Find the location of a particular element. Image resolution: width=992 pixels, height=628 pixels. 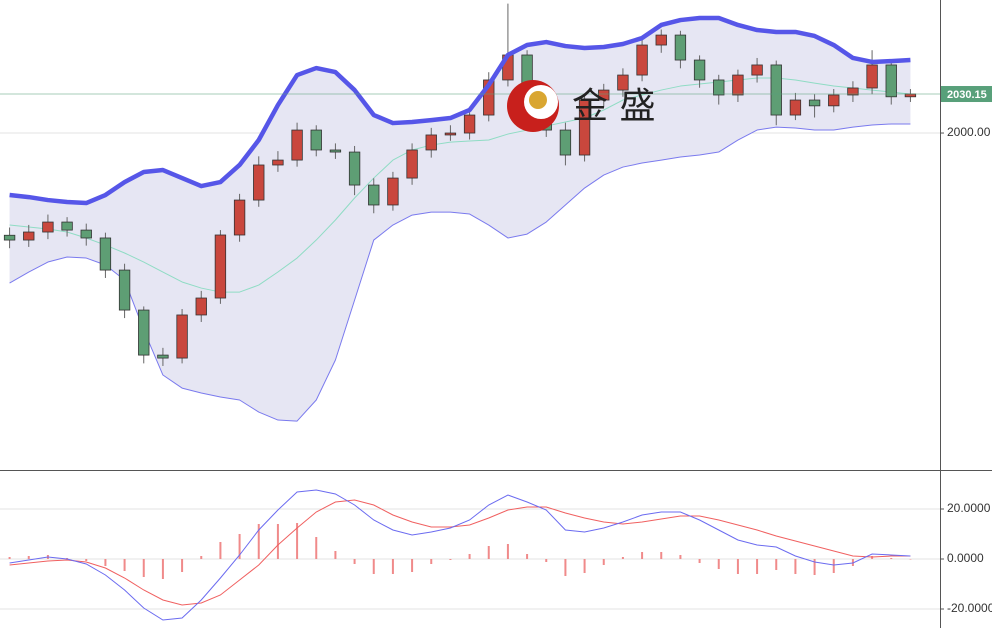

y-tick-label: 20.0000 is located at coordinates (969, 508).